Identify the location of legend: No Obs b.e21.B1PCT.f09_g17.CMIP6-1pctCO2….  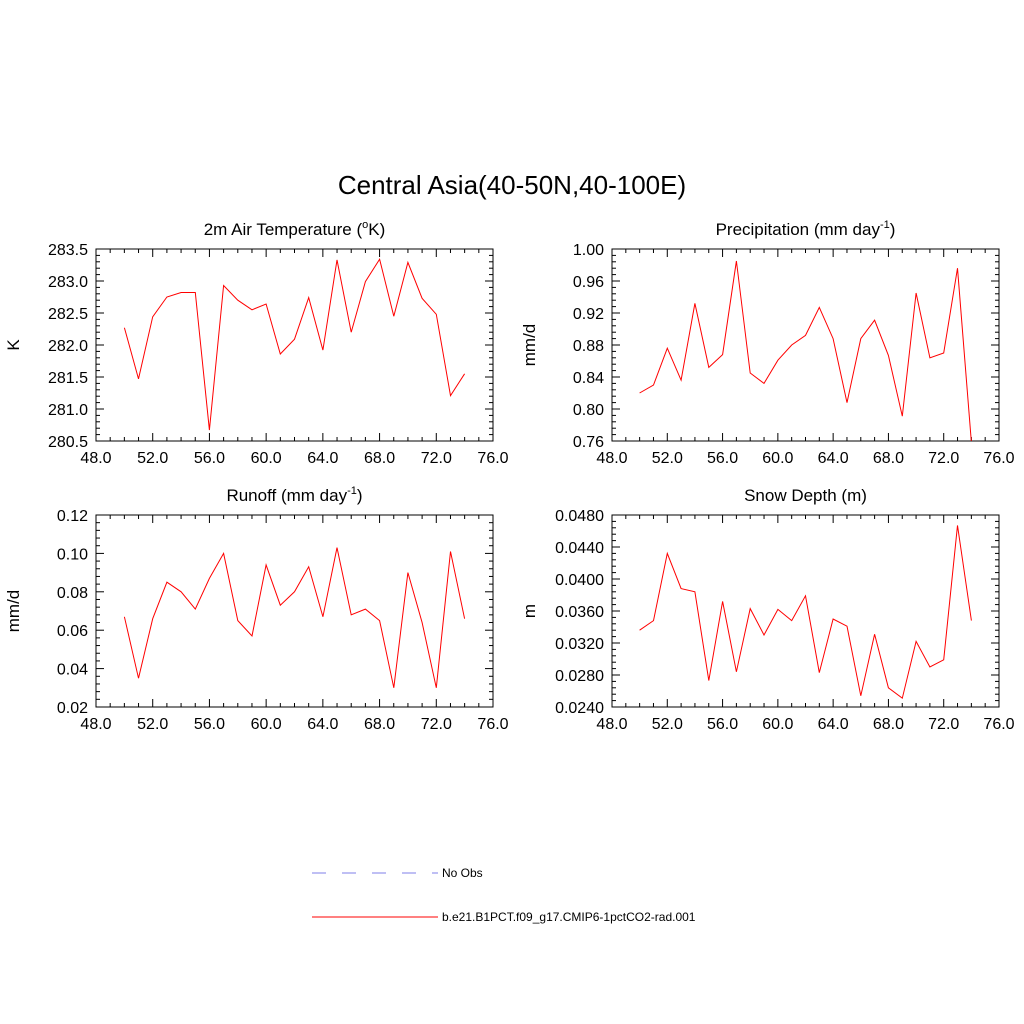
(504, 895).